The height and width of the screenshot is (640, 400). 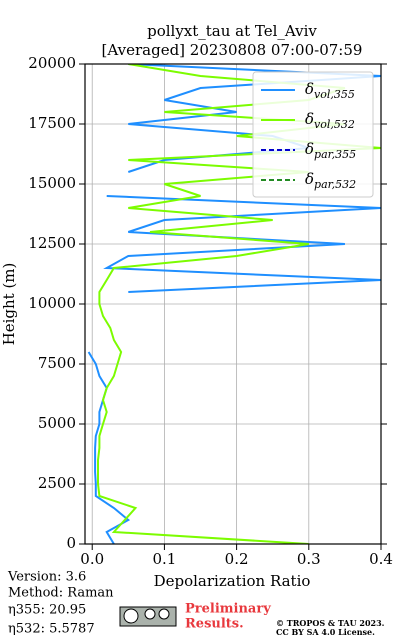 What do you see at coordinates (92, 559) in the screenshot?
I see `x-tick-label: 0.0` at bounding box center [92, 559].